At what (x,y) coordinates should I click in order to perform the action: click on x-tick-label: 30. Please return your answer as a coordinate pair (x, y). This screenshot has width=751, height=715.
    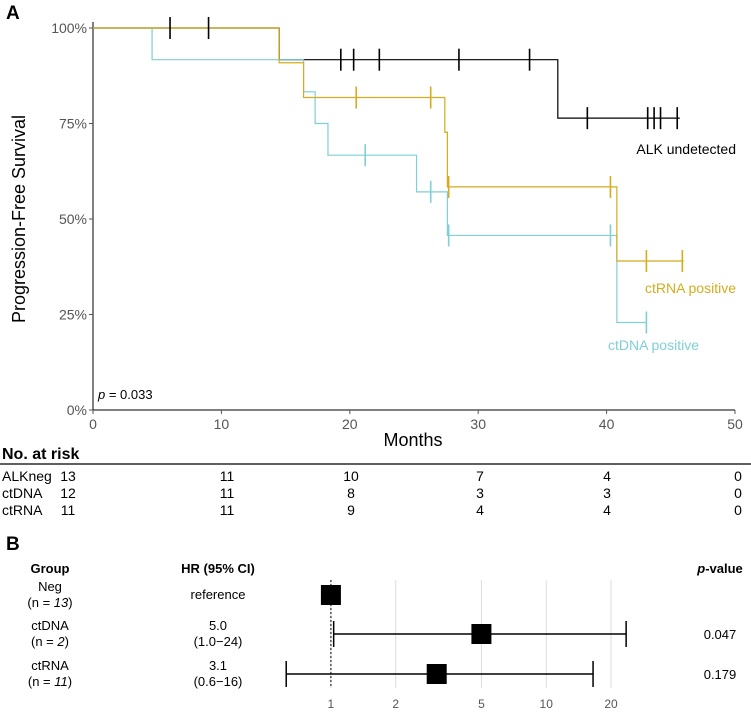
    Looking at the image, I should click on (478, 424).